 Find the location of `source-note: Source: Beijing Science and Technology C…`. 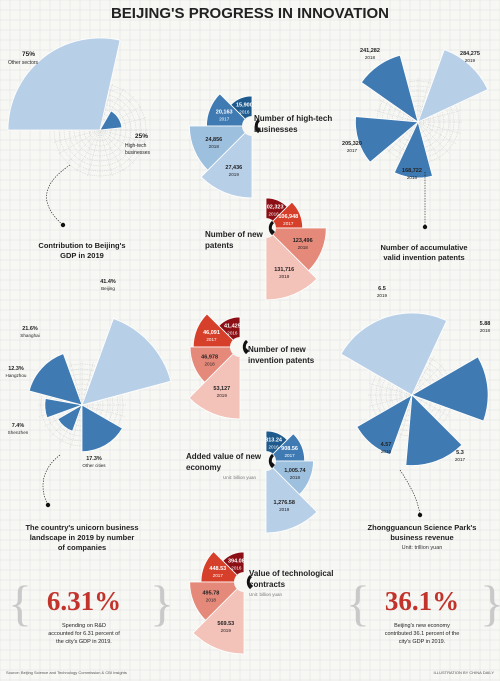

source-note: Source: Beijing Science and Technology C… is located at coordinates (66, 672).